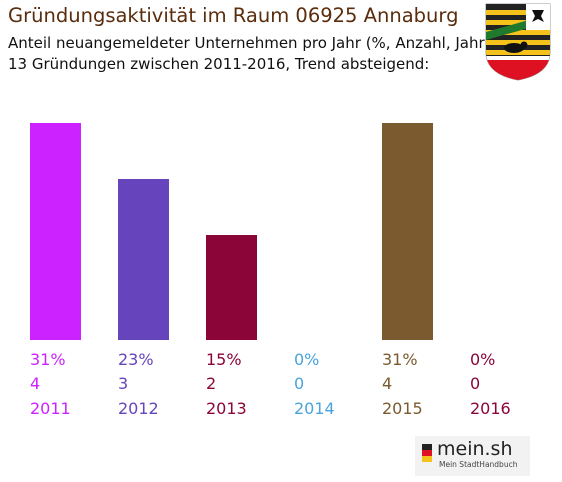 The height and width of the screenshot is (482, 562). Describe the element at coordinates (136, 359) in the screenshot. I see `percent-label-2012: 23%` at that location.